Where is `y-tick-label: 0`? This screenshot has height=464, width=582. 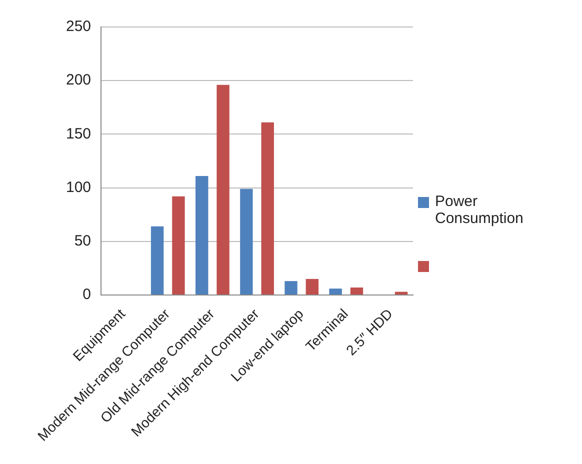 y-tick-label: 0 is located at coordinates (87, 295).